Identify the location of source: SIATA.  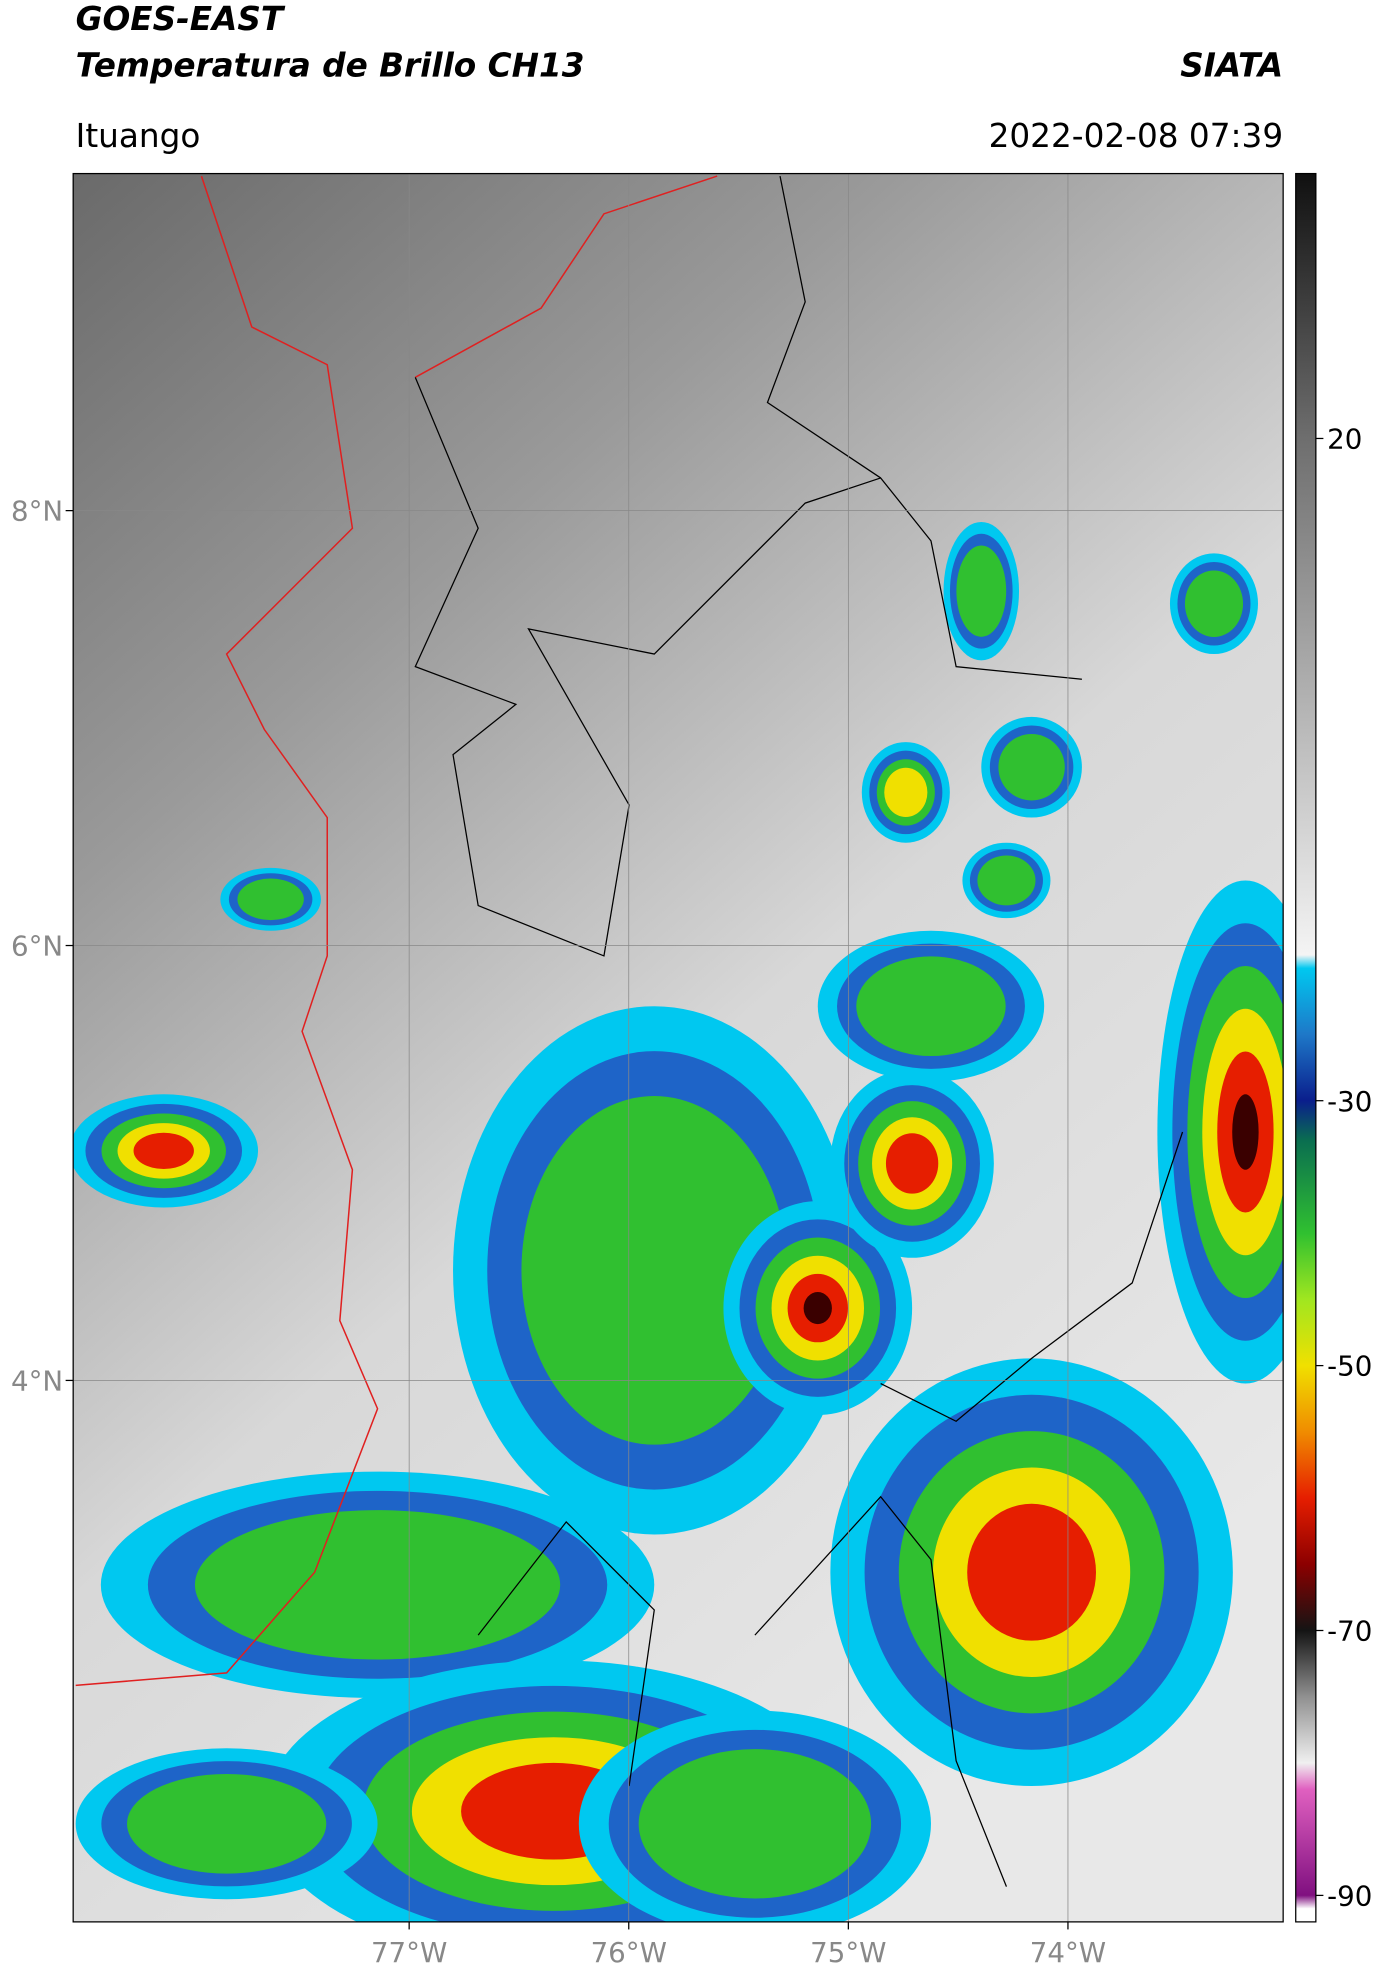
(1231, 66).